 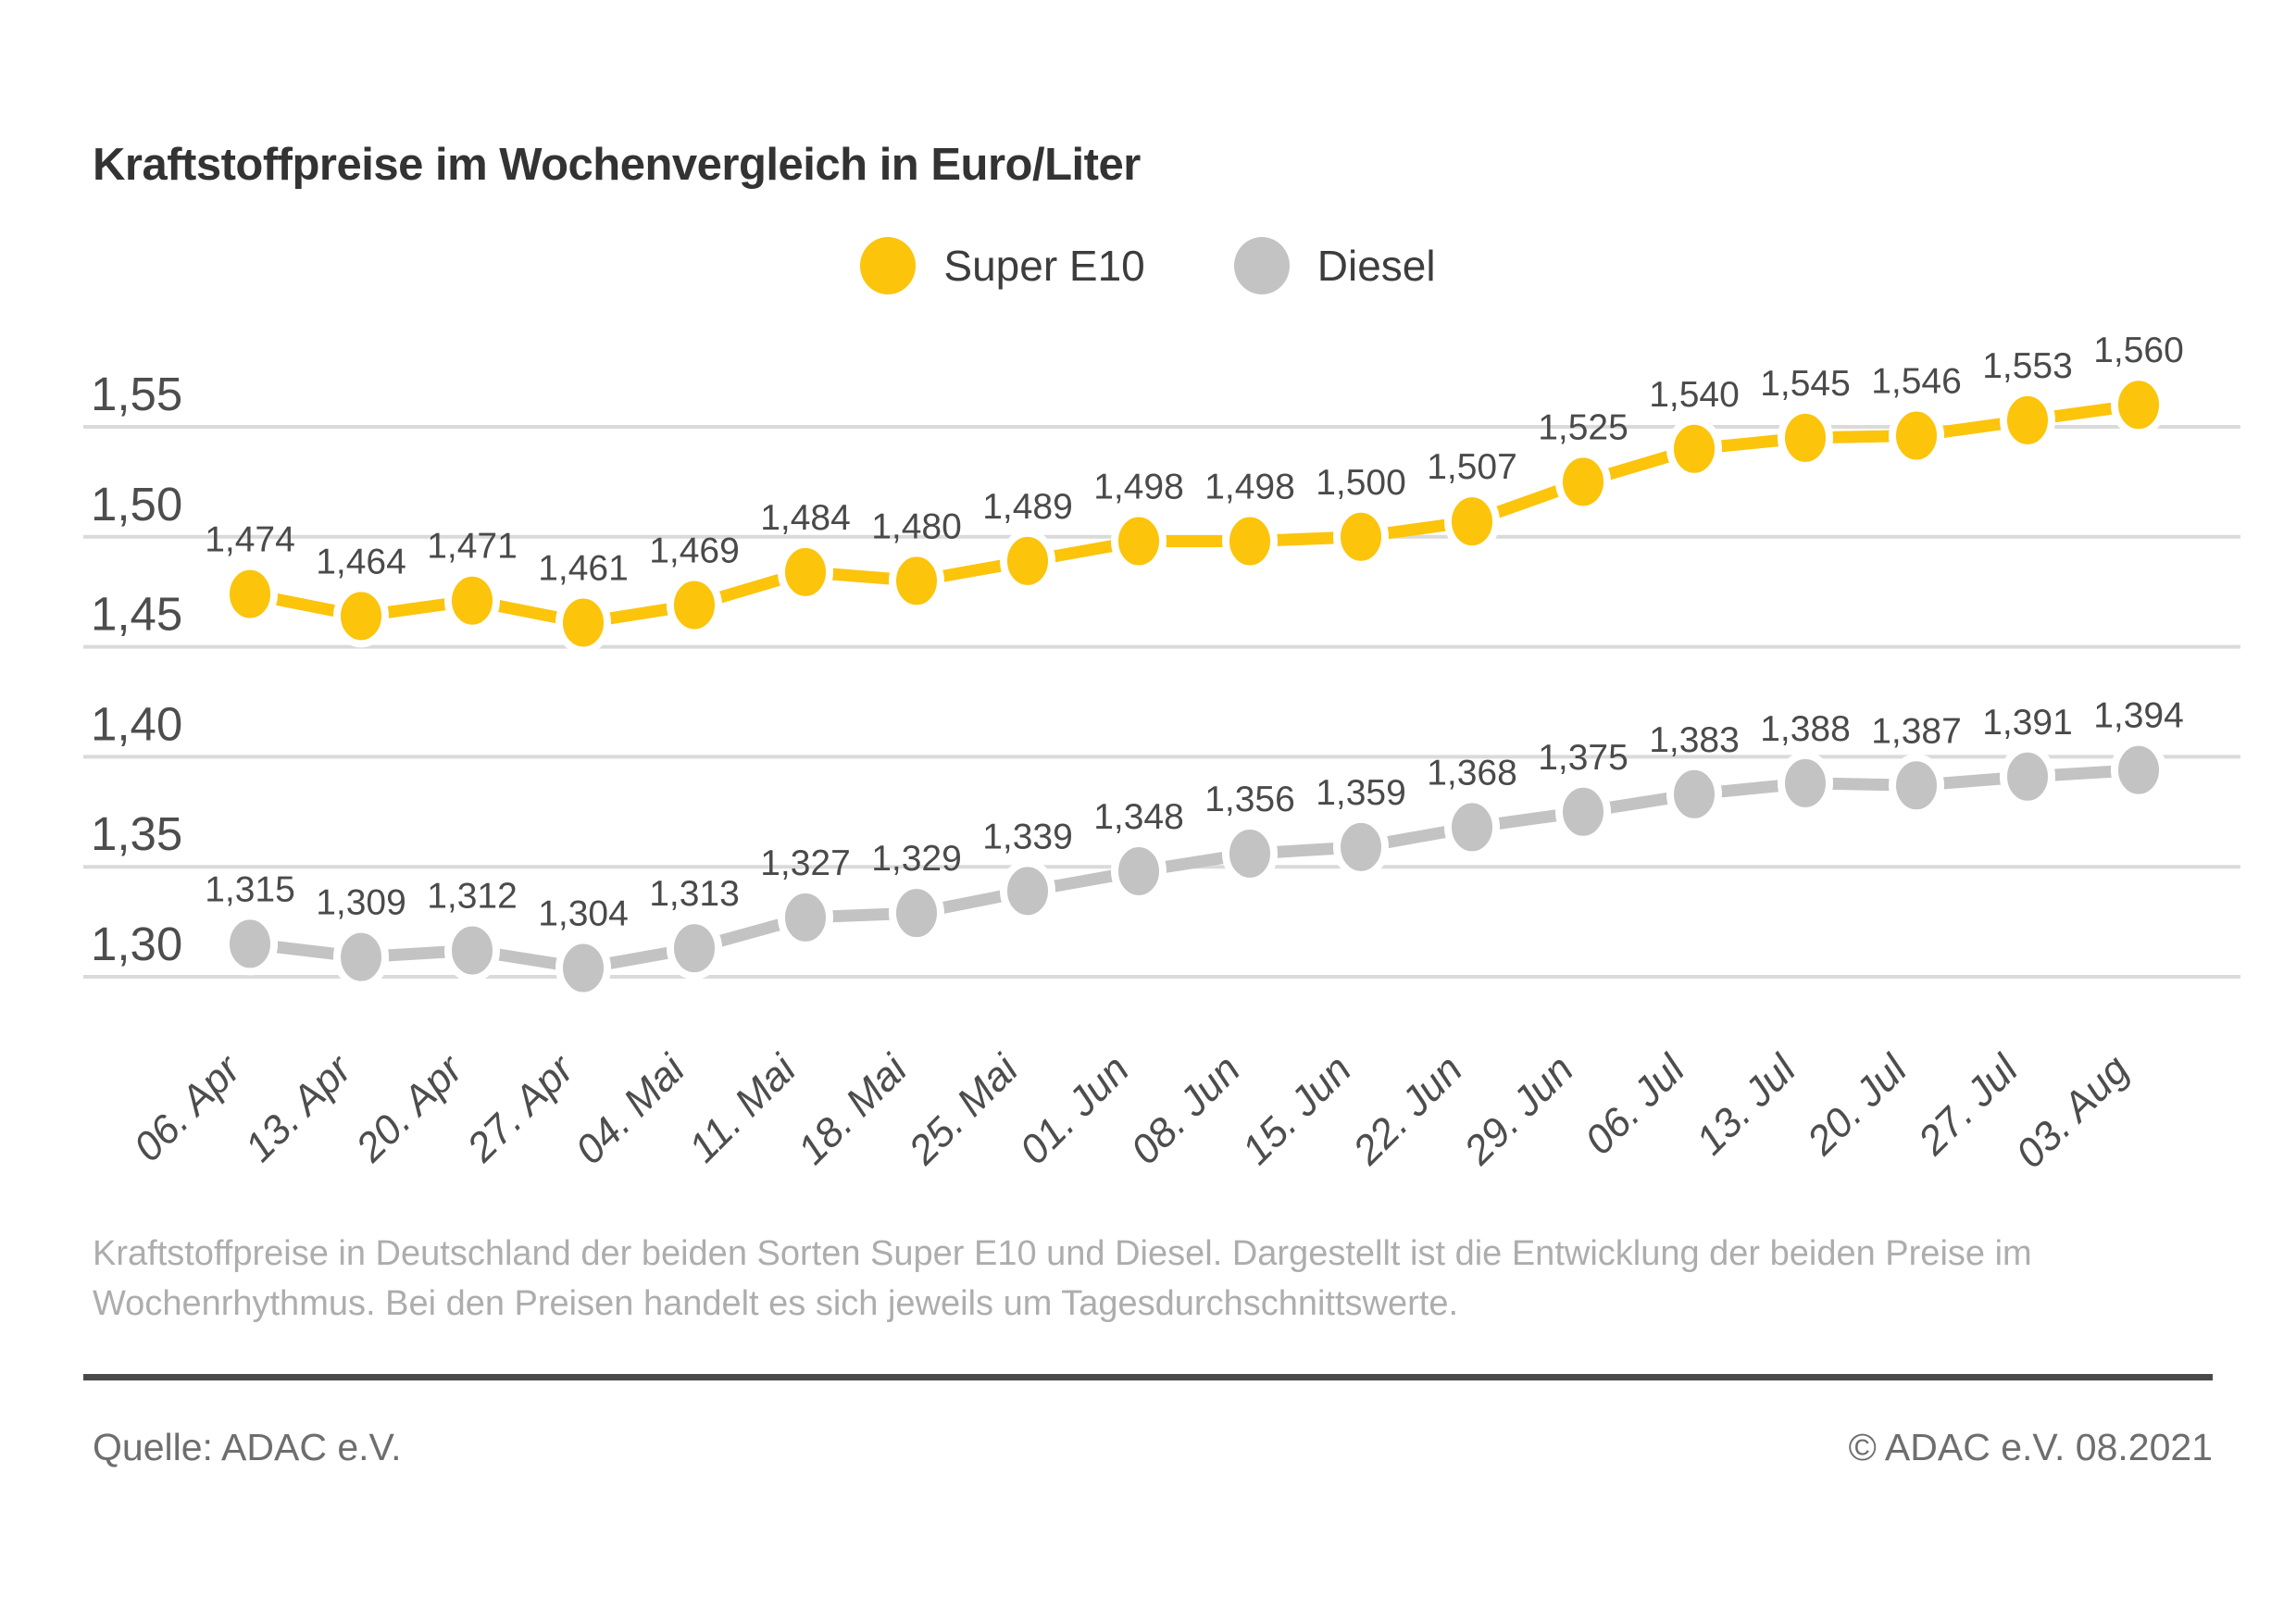 I want to click on data-point-label: 1,309, so click(x=361, y=903).